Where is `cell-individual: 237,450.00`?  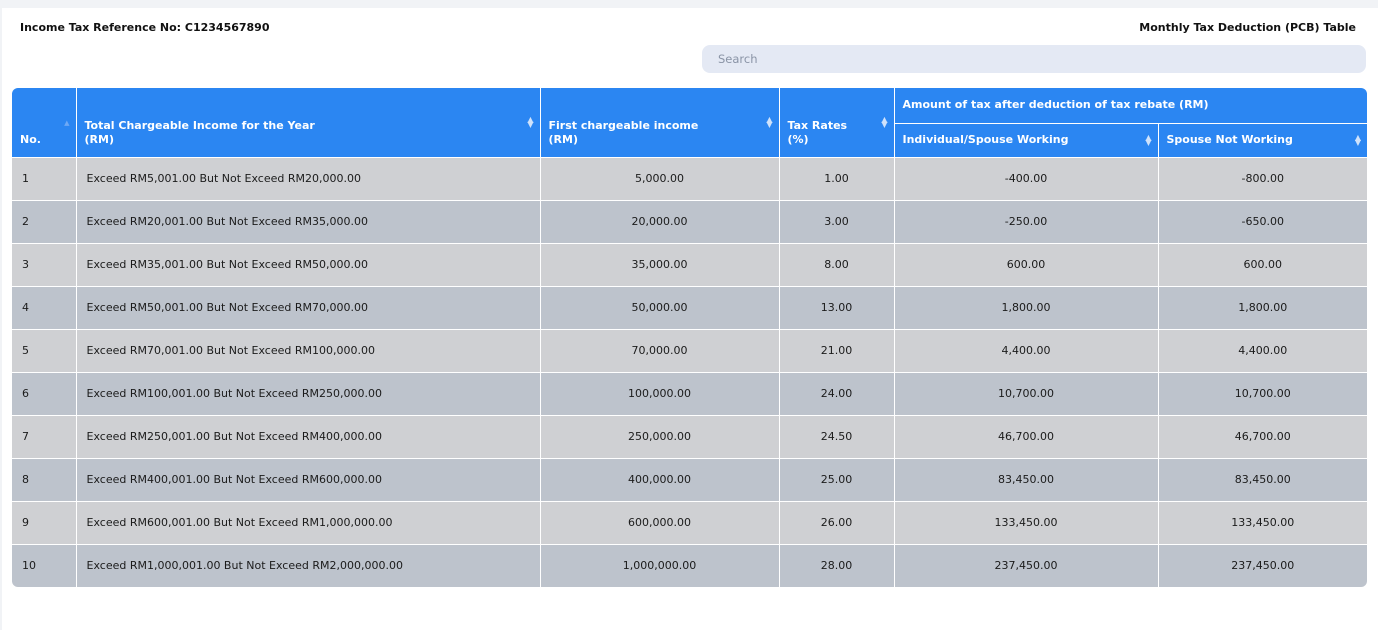
cell-individual: 237,450.00 is located at coordinates (1026, 565).